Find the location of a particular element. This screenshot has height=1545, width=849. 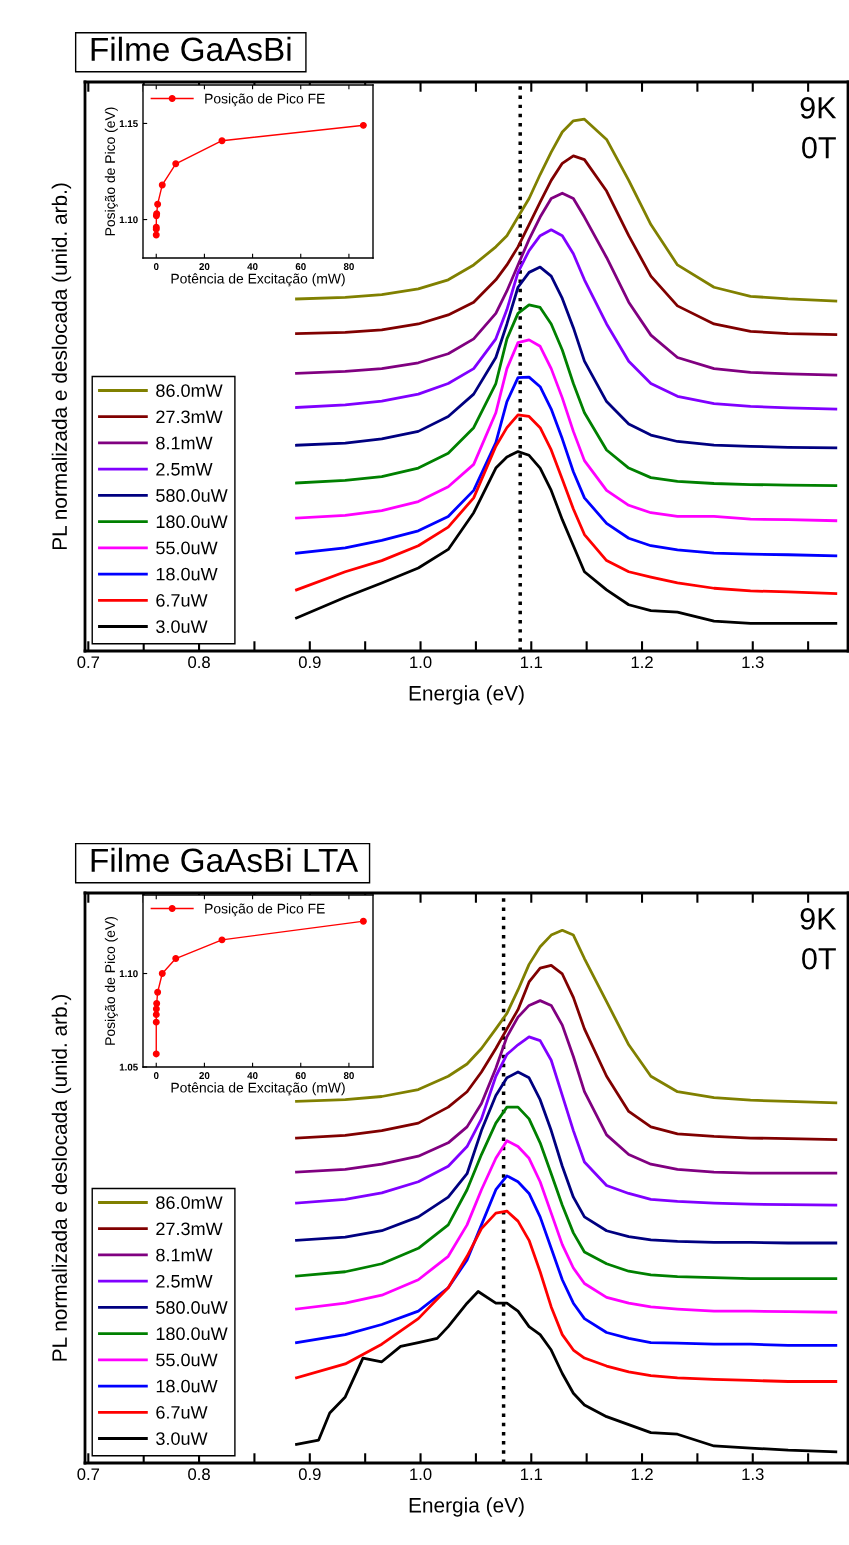

y-tick-label: 1.15 is located at coordinates (128, 124).